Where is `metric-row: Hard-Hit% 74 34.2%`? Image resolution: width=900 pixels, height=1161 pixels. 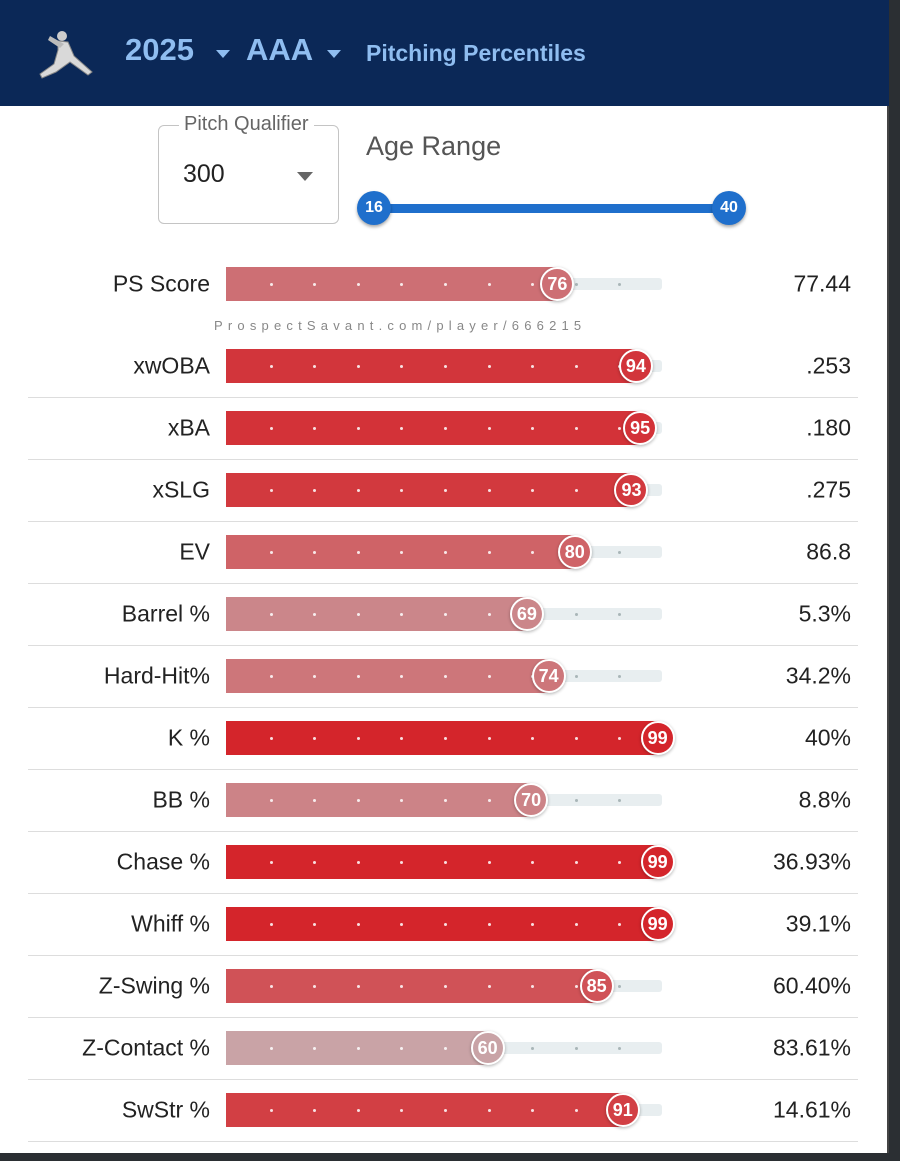 metric-row: Hard-Hit% 74 34.2% is located at coordinates (444, 676).